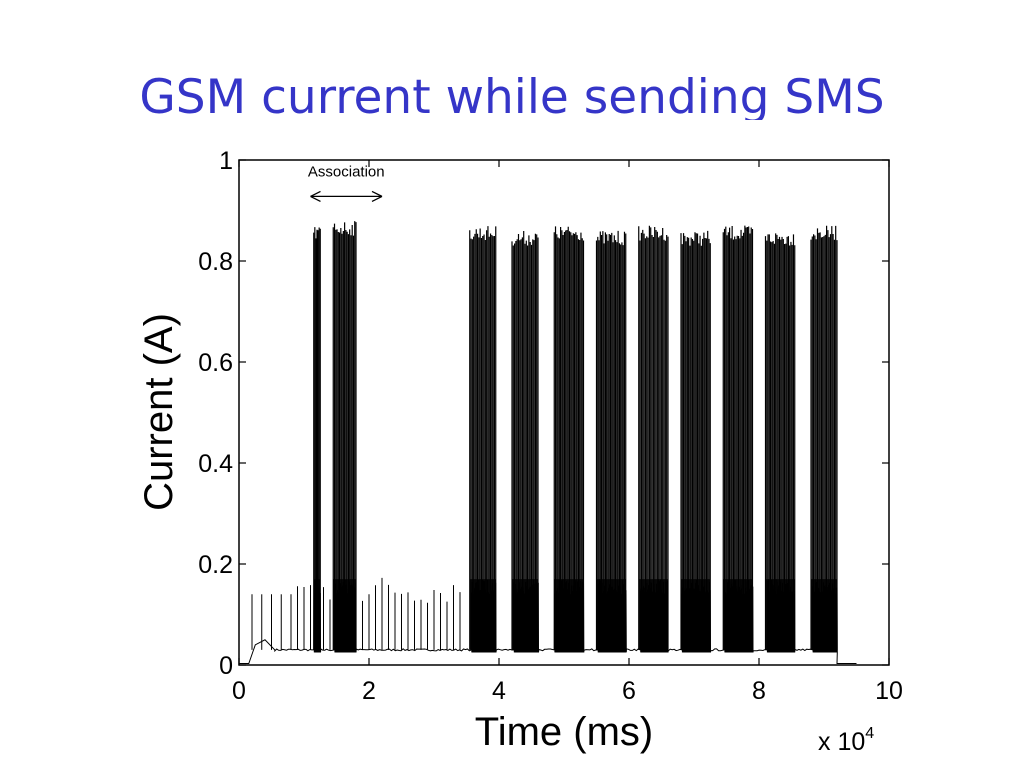  Describe the element at coordinates (889, 691) in the screenshot. I see `x-tick-label: 10` at that location.